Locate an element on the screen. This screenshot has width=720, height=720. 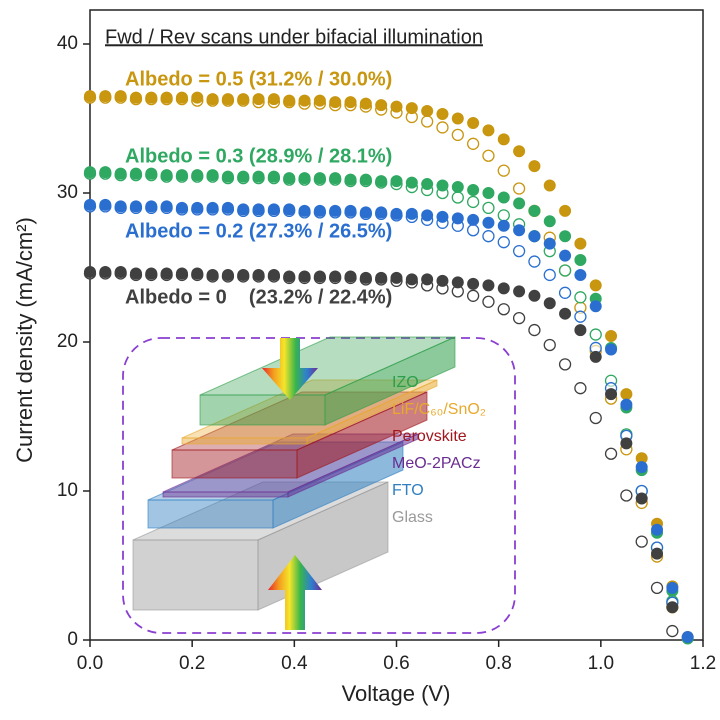
series-label: Albedo = 0.3 (28.9% / 28.1%) is located at coordinates (258, 156).